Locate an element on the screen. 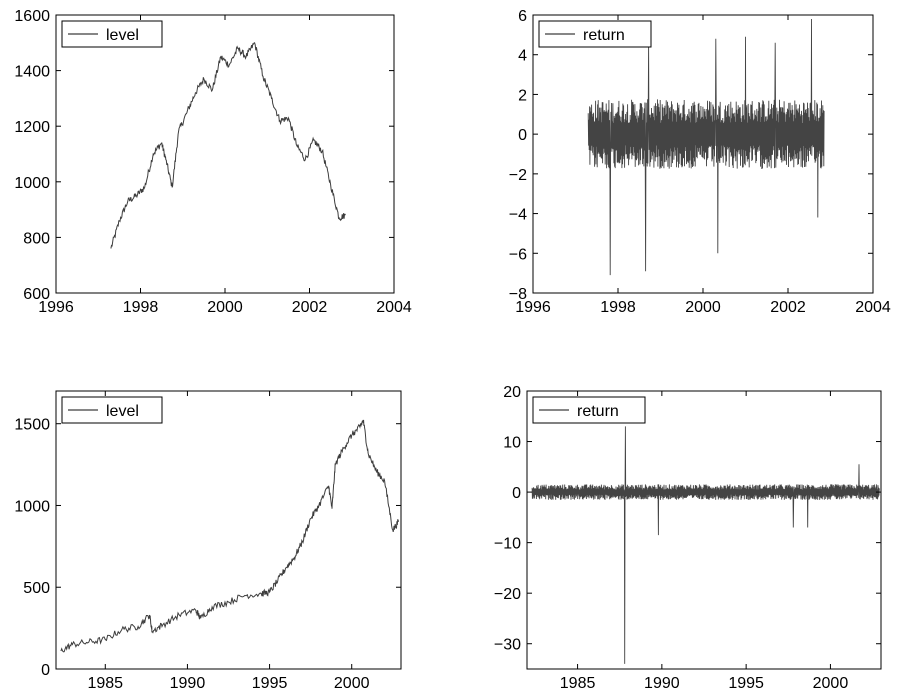  chart-2-x-tick-label: 1995 is located at coordinates (270, 683).